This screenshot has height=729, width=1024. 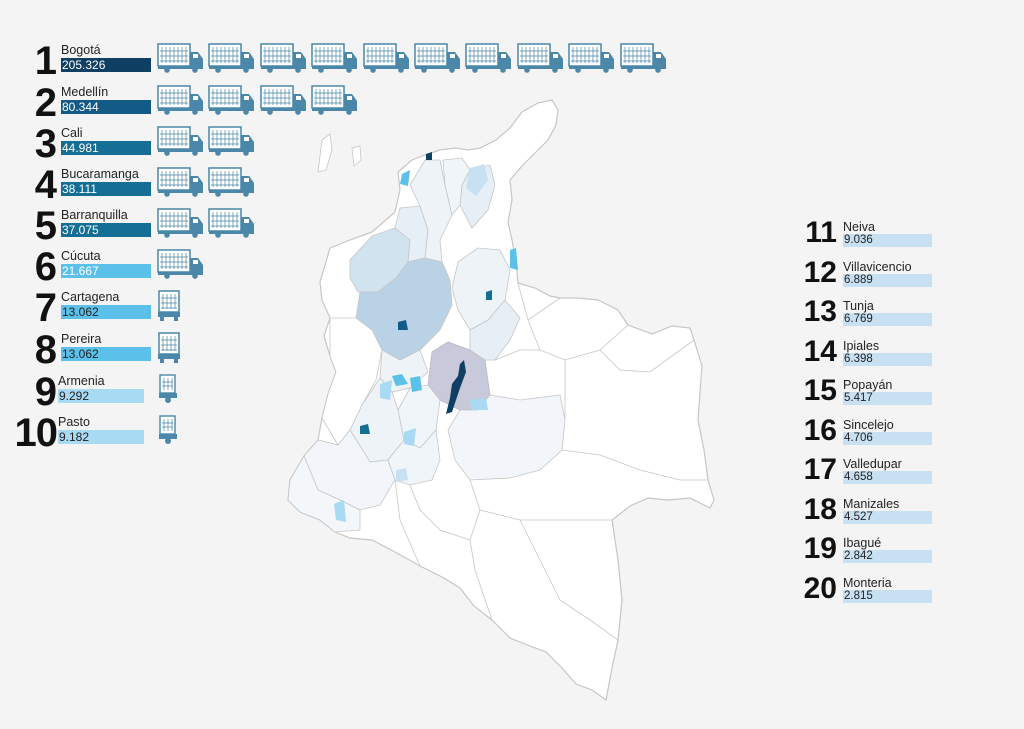 What do you see at coordinates (887, 517) in the screenshot?
I see `value-bar: 4.527` at bounding box center [887, 517].